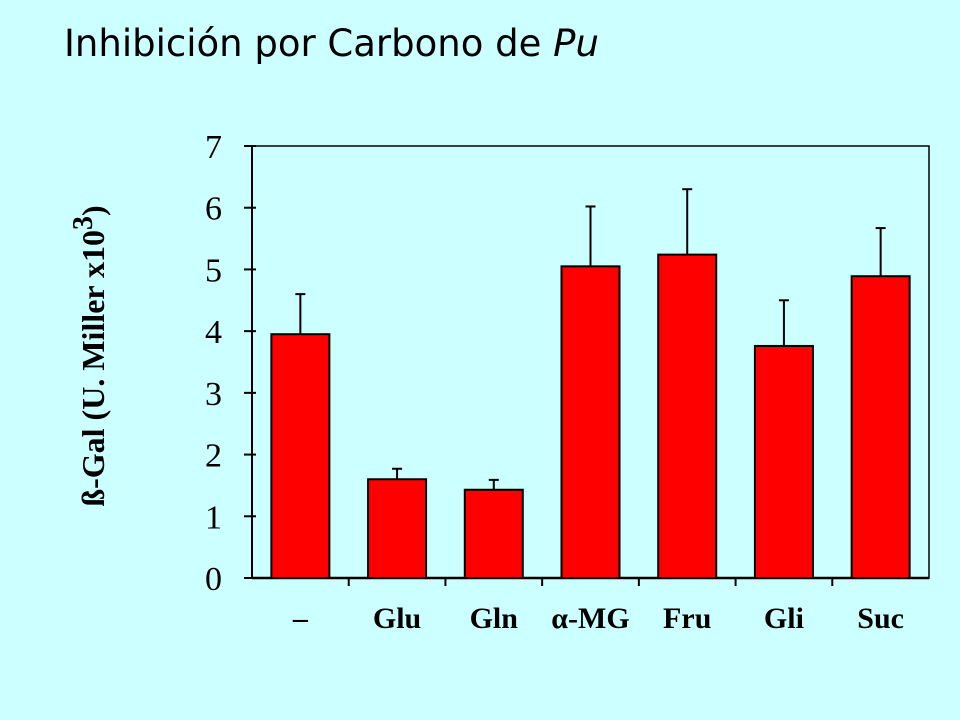 Image resolution: width=960 pixels, height=720 pixels. Describe the element at coordinates (590, 582) in the screenshot. I see `x-axis` at that location.